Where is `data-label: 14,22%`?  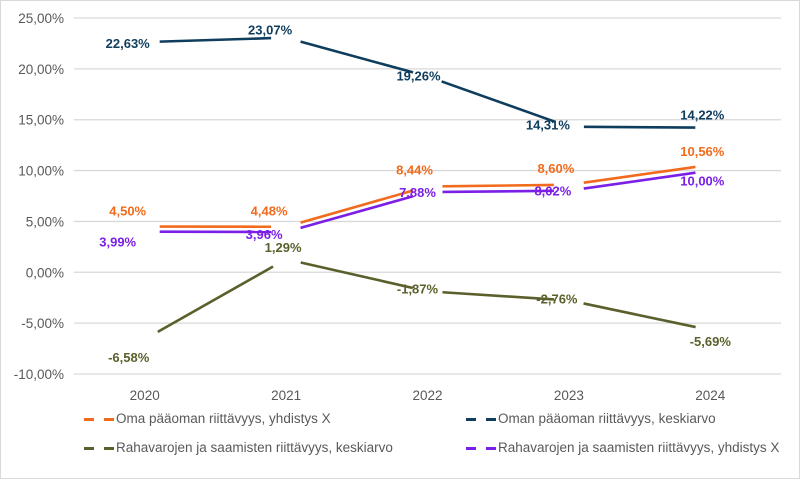 data-label: 14,22% is located at coordinates (702, 115).